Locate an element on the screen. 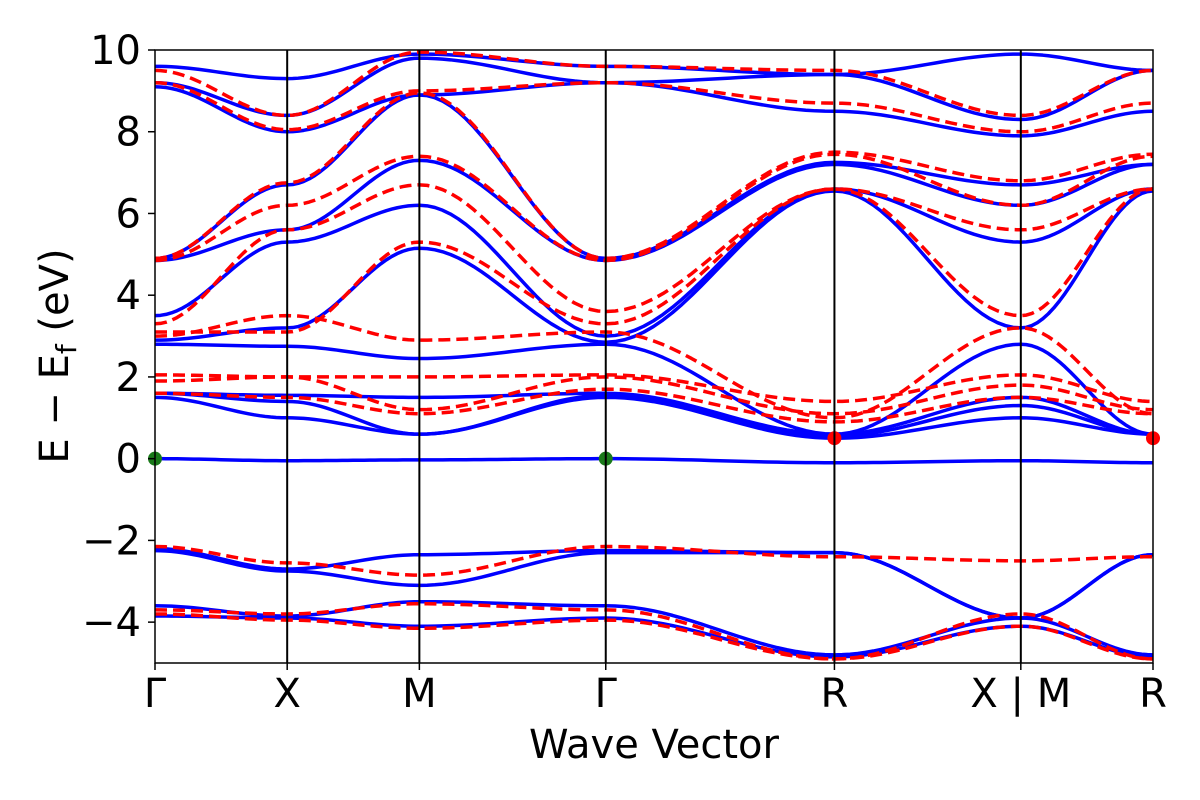 This screenshot has height=800, width=1200. x-tick-label: X | M is located at coordinates (1020, 694).